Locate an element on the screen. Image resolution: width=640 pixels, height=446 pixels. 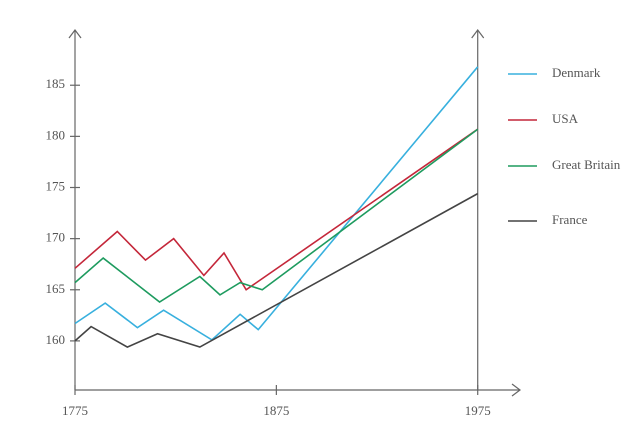
legend-label: USA is located at coordinates (565, 118).